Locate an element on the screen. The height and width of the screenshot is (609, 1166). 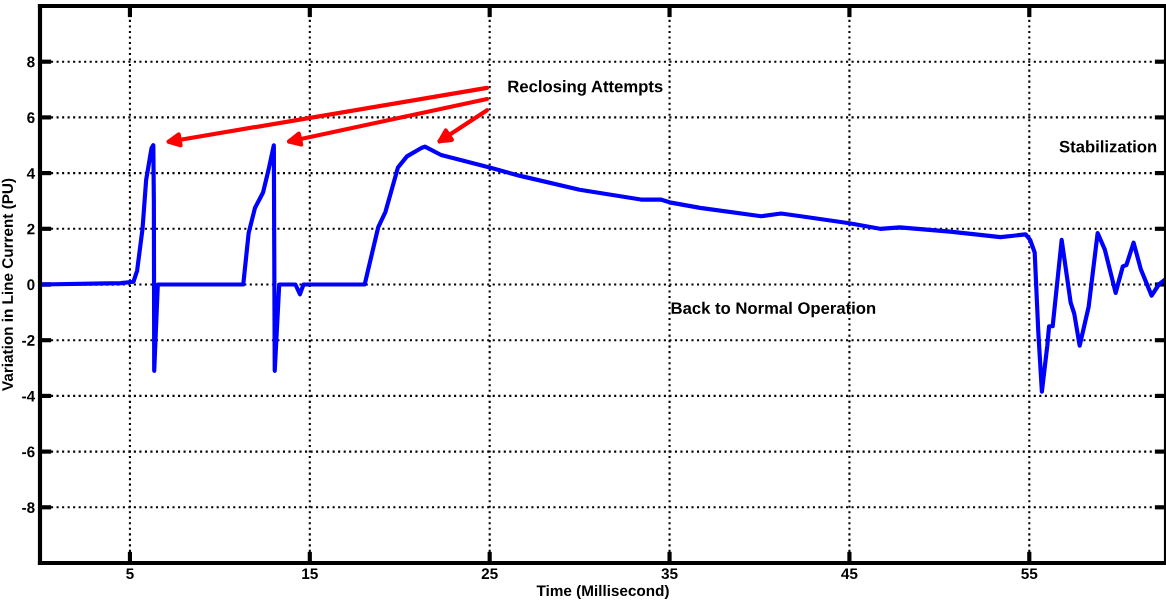
y-tick-label: 0 is located at coordinates (31, 285).